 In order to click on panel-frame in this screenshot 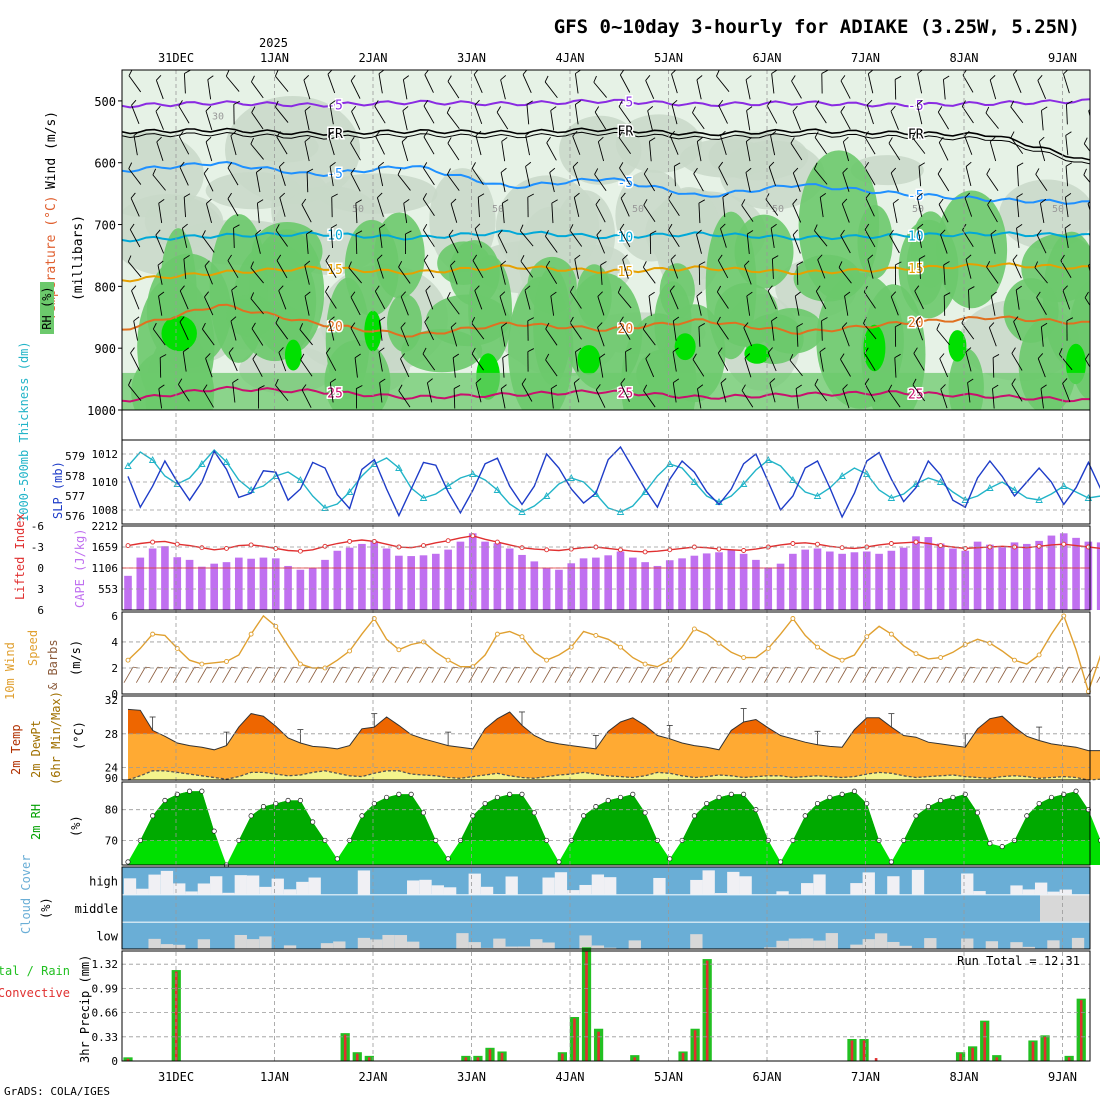, I will do `click(606, 568)`.